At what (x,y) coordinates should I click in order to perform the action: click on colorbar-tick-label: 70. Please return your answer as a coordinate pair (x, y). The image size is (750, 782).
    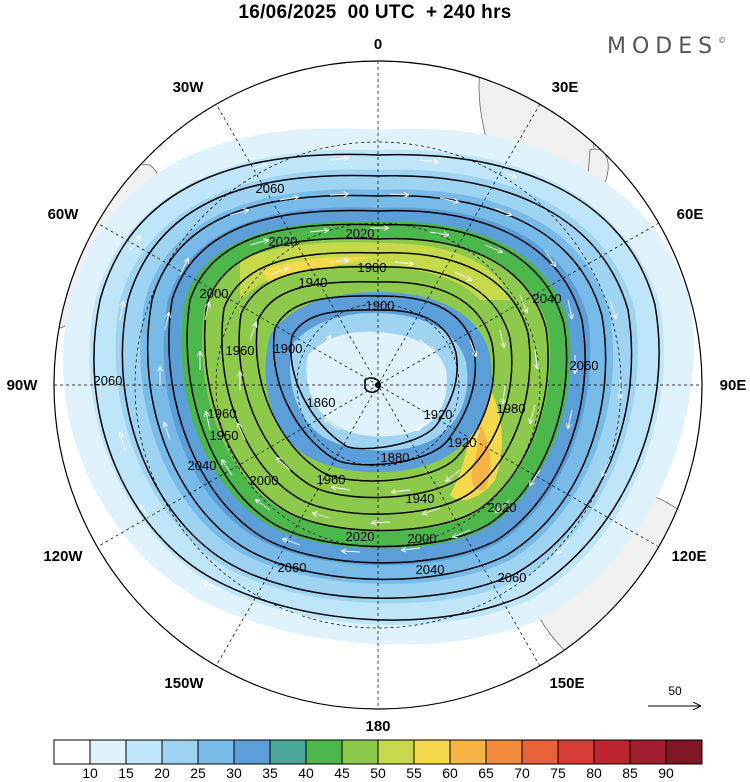
    Looking at the image, I should click on (522, 773).